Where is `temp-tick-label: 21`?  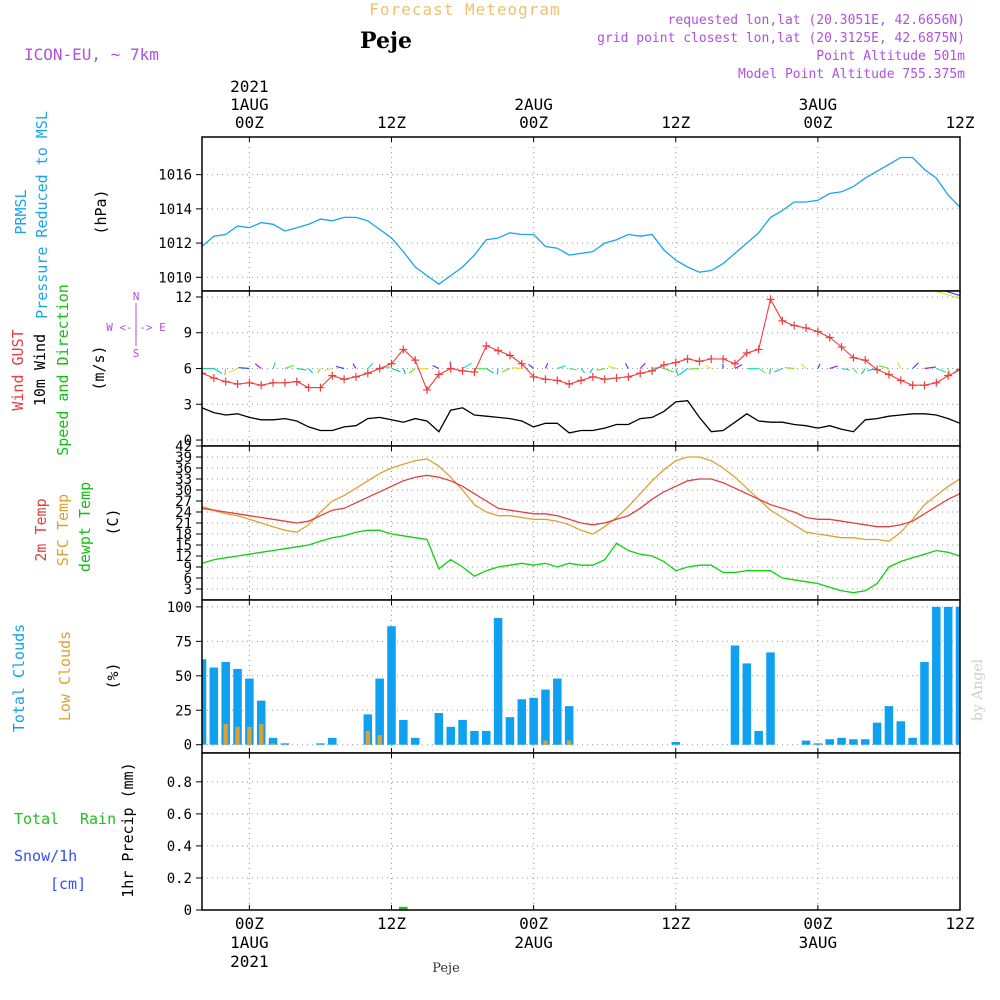
temp-tick-label: 21 is located at coordinates (183, 524).